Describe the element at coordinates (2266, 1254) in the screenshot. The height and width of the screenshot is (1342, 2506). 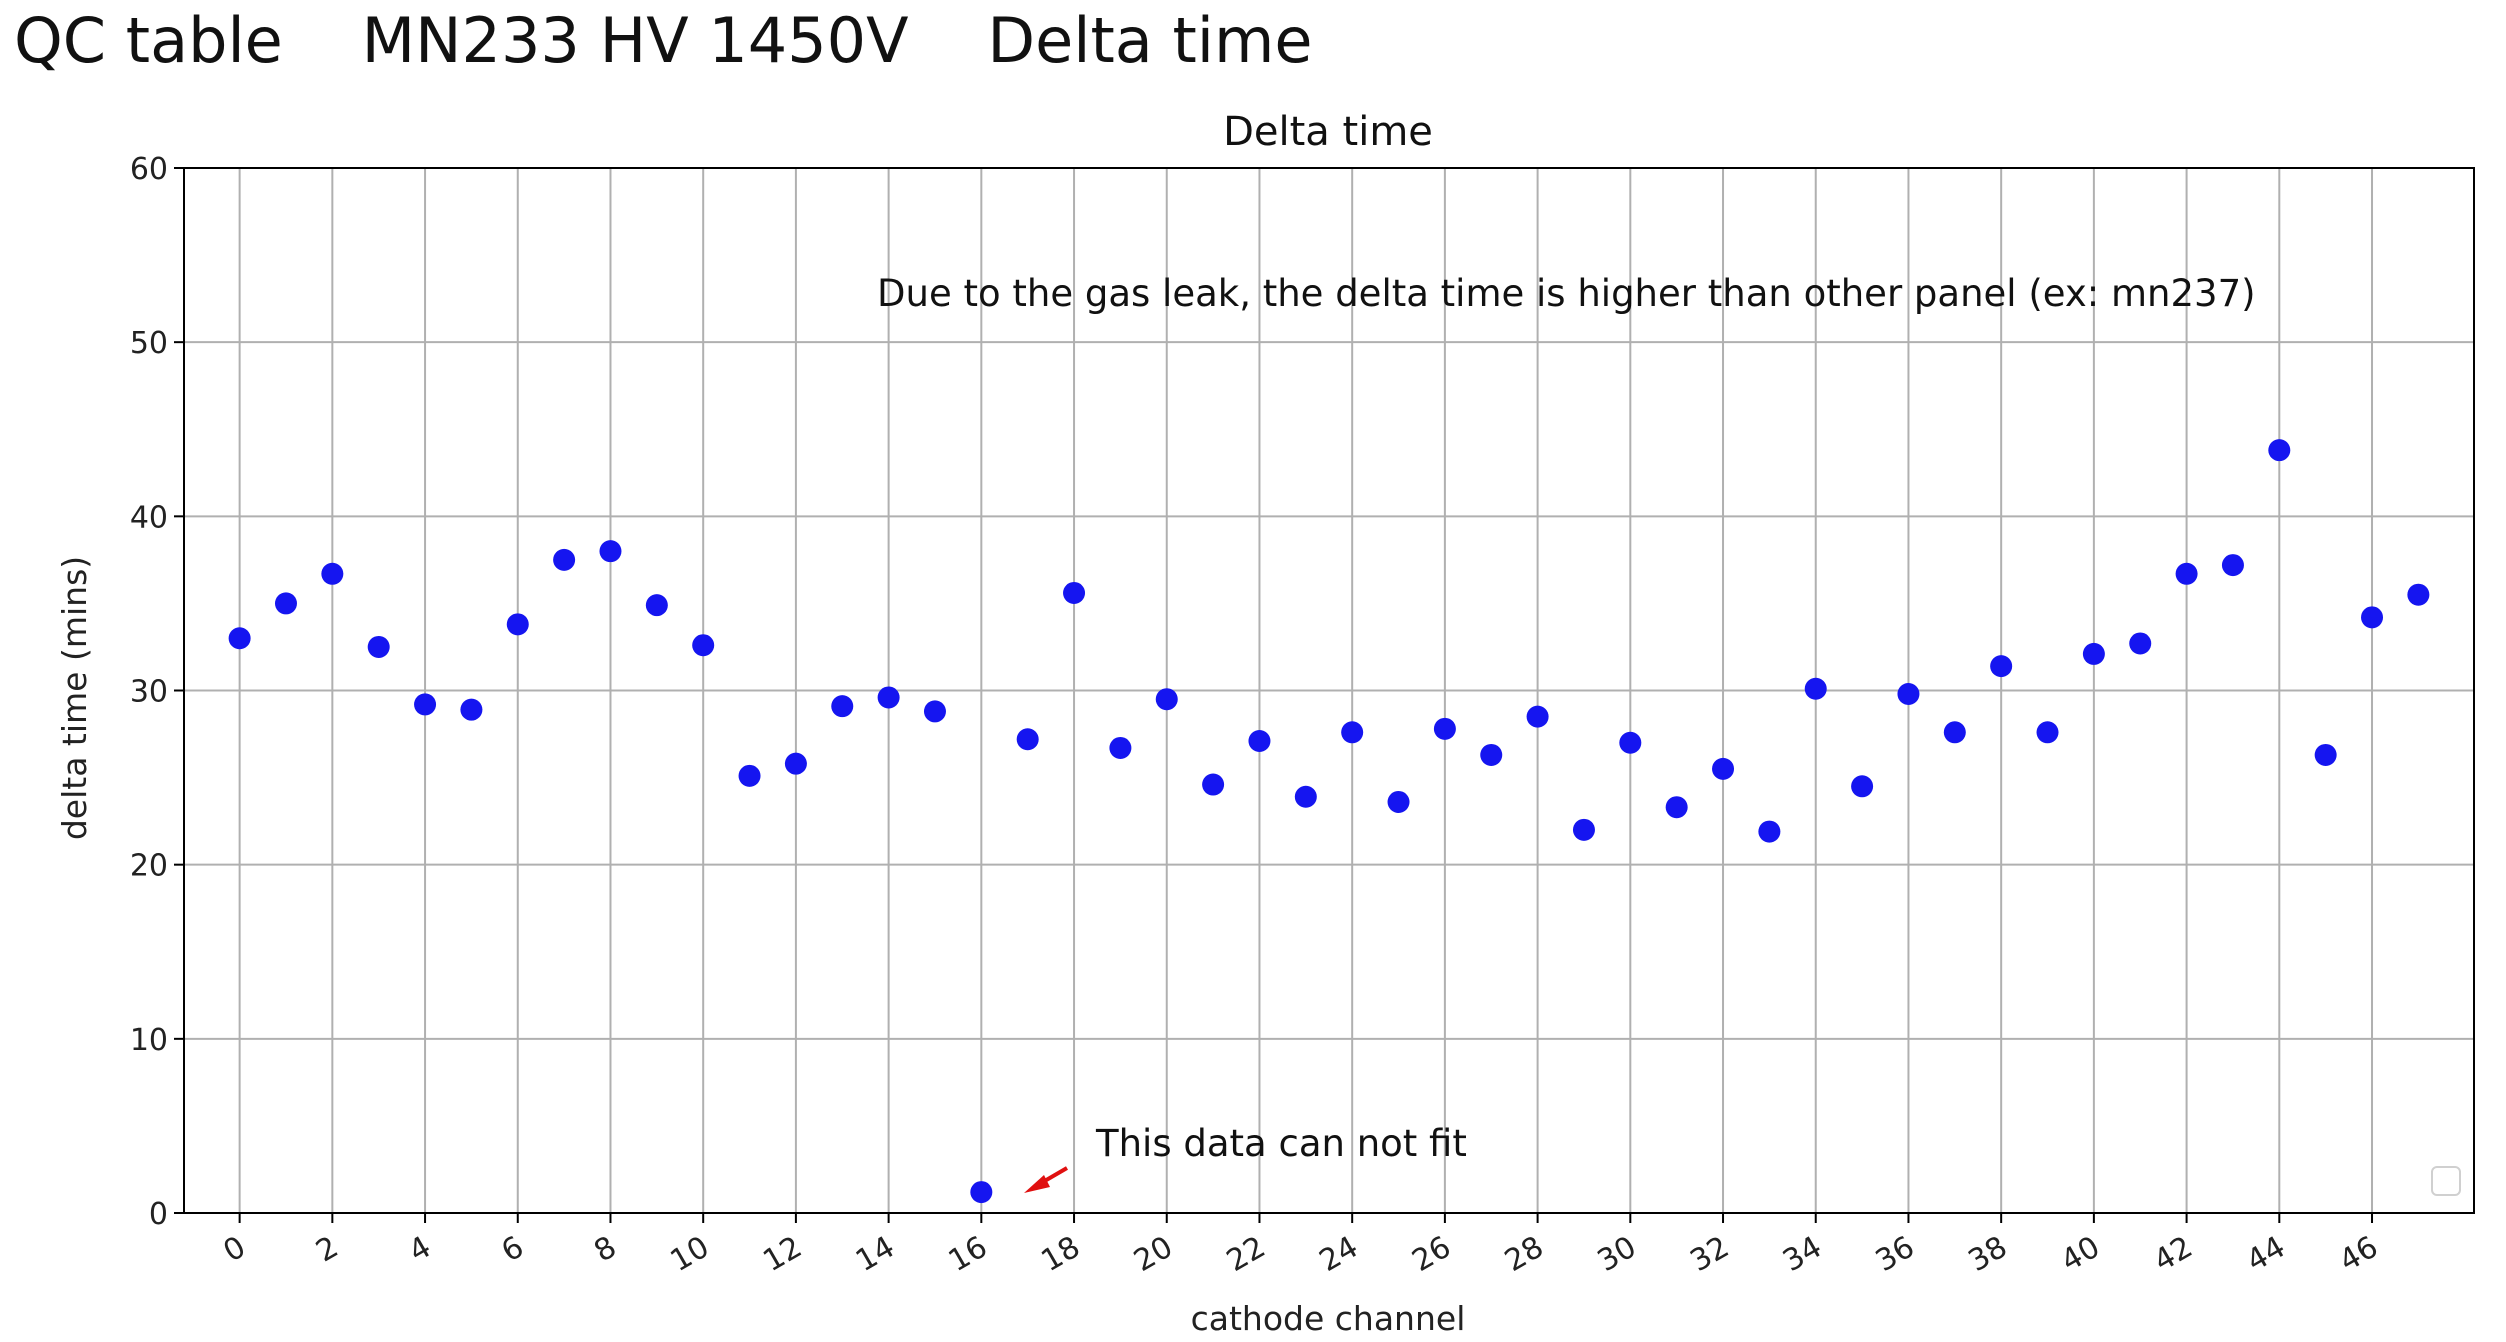
I see `x-tick-label: 44` at that location.